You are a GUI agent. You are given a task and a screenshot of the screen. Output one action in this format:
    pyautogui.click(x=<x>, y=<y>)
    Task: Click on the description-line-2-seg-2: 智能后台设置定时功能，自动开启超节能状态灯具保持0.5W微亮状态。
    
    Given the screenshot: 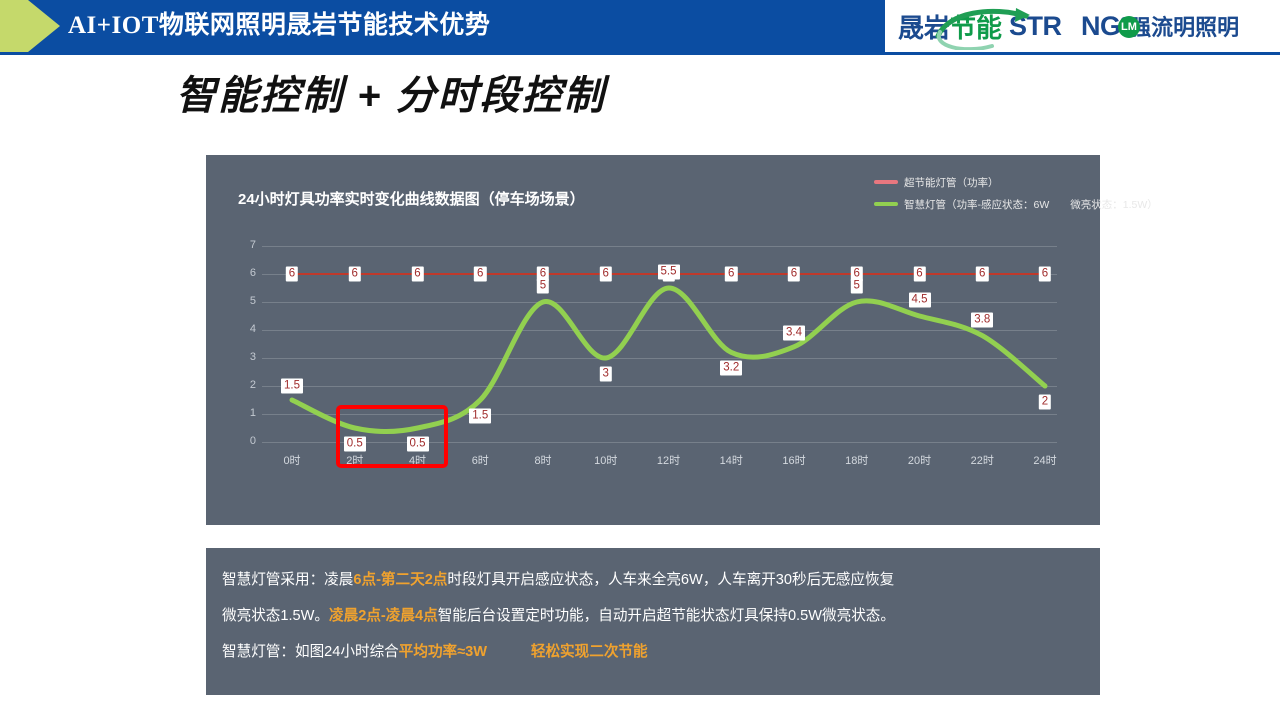 What is the action you would take?
    pyautogui.click(x=666, y=616)
    